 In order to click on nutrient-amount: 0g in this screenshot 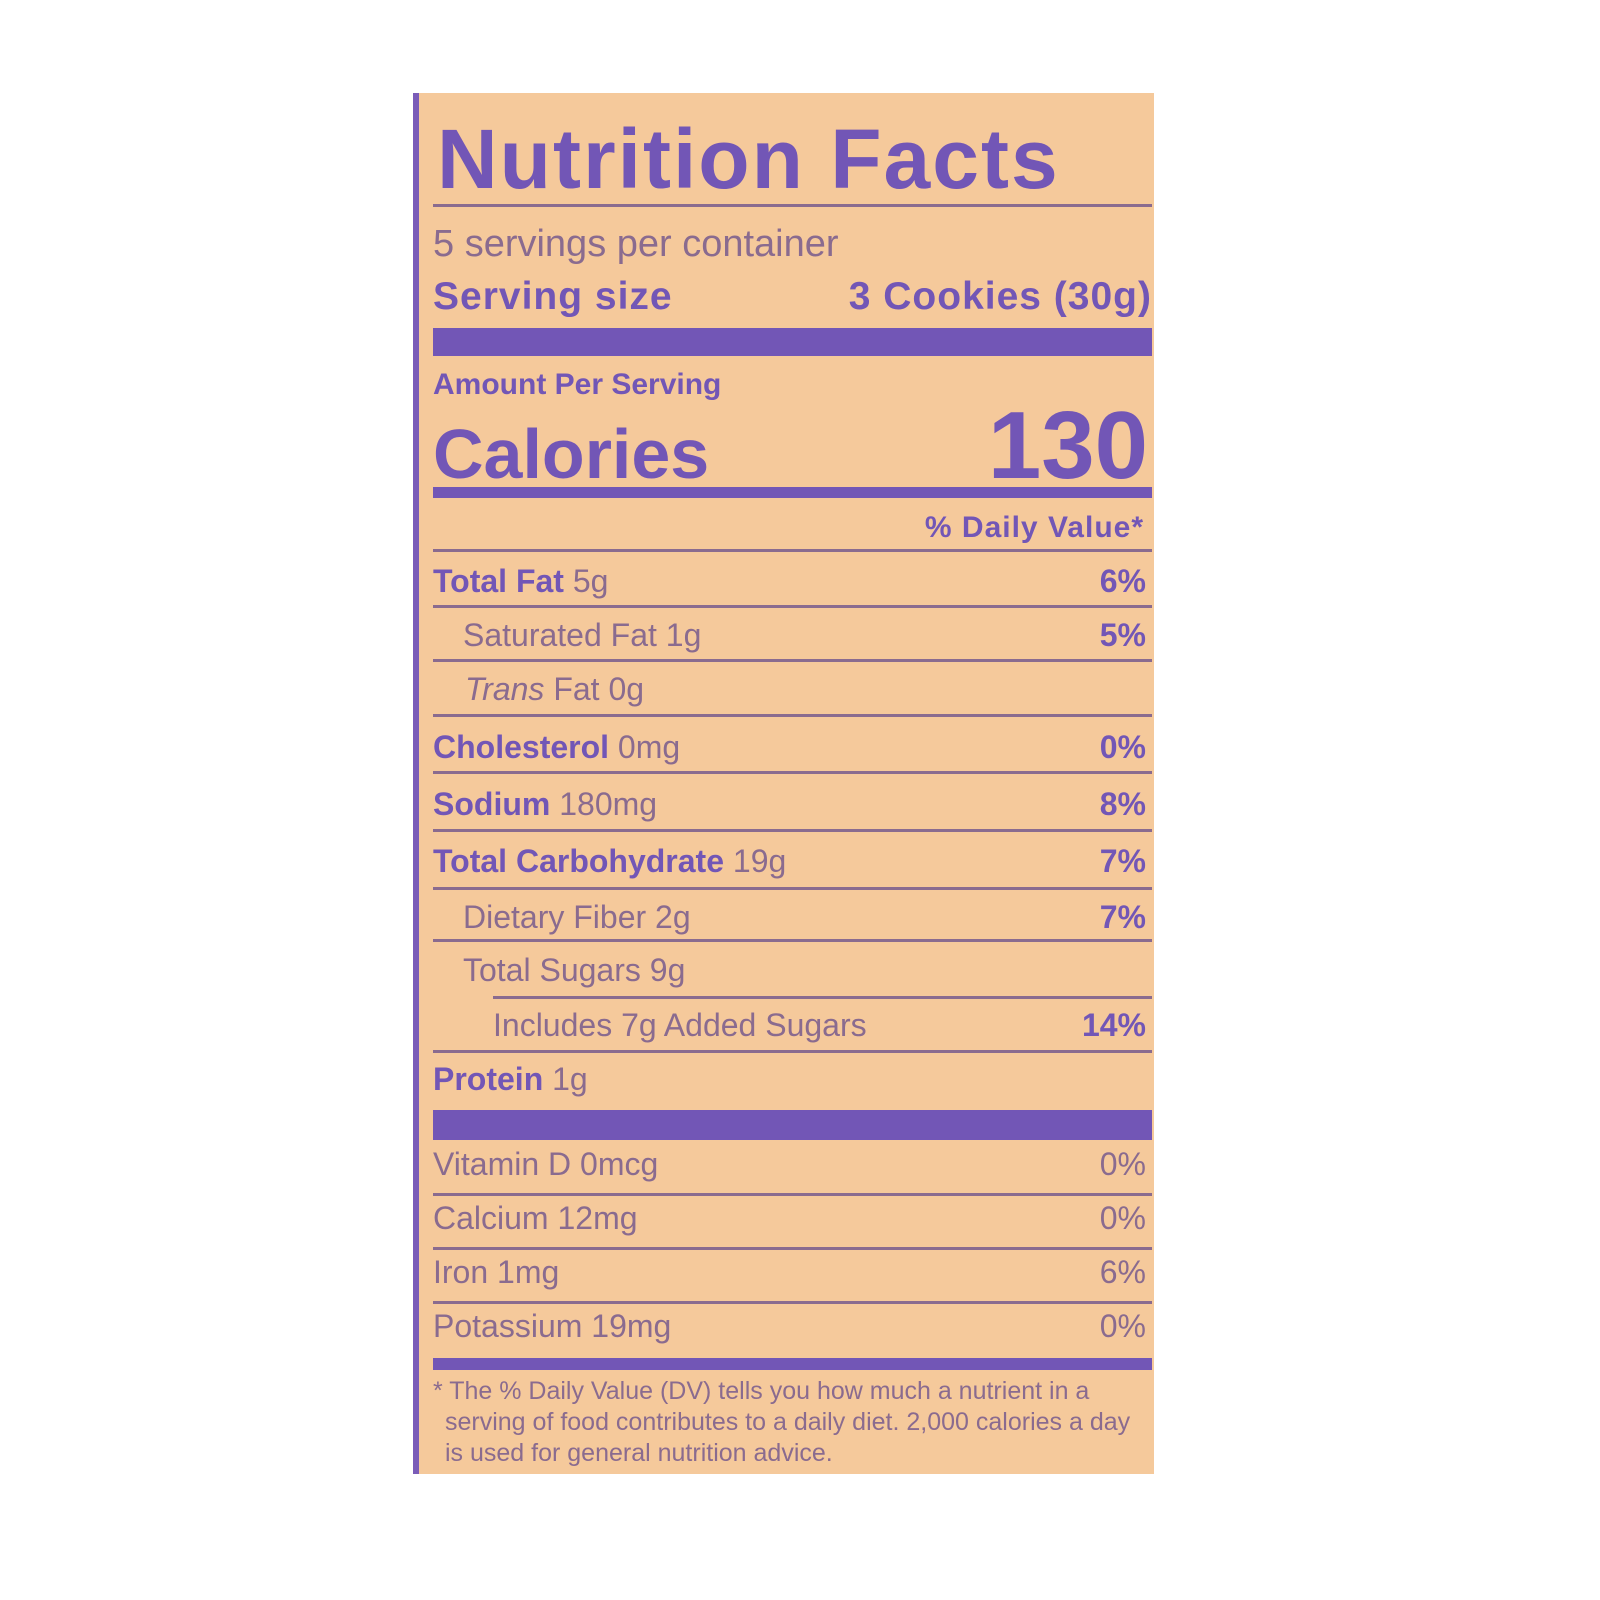, I will do `click(626, 689)`.